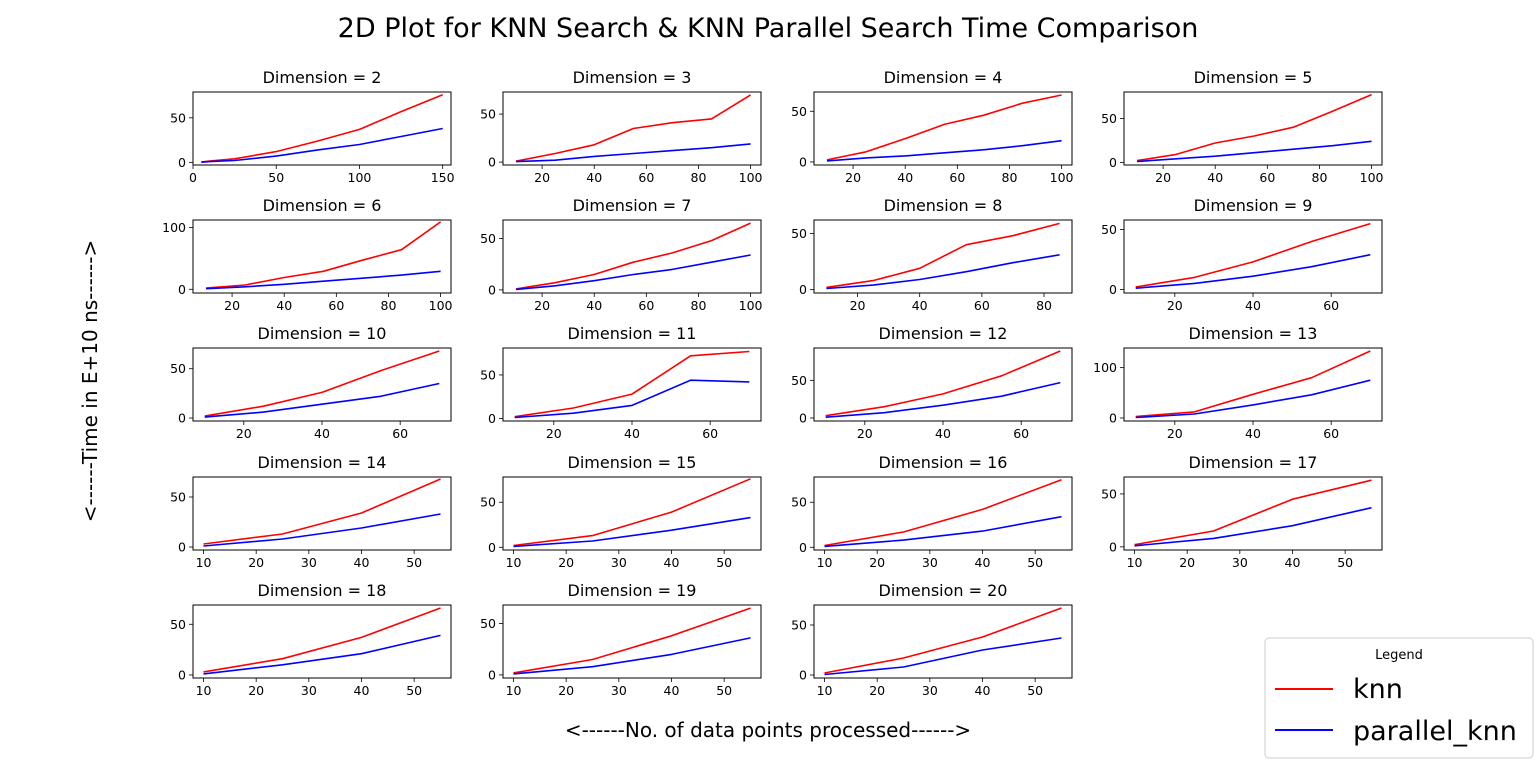 This screenshot has height=761, width=1536. Describe the element at coordinates (1378, 689) in the screenshot. I see `legend-label-knn: knn` at that location.